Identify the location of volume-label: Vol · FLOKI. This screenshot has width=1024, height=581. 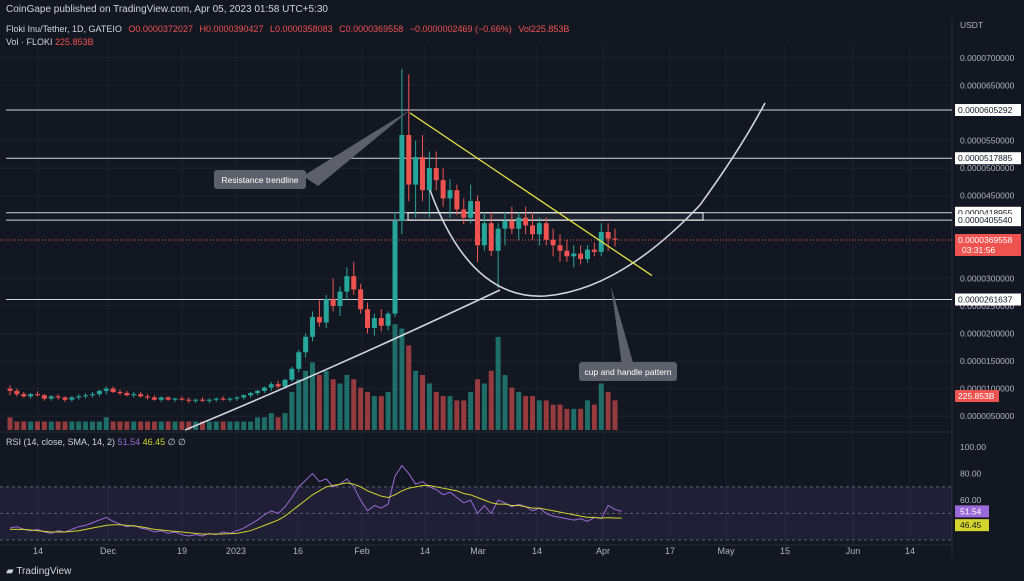
(29, 42).